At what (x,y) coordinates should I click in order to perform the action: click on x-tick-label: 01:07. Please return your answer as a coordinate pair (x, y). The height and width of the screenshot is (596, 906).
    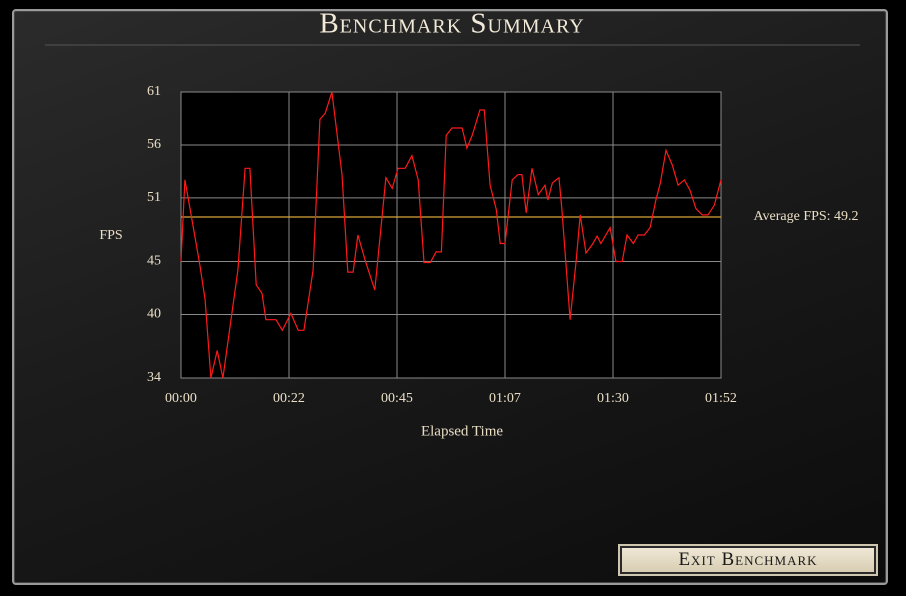
    Looking at the image, I should click on (505, 398).